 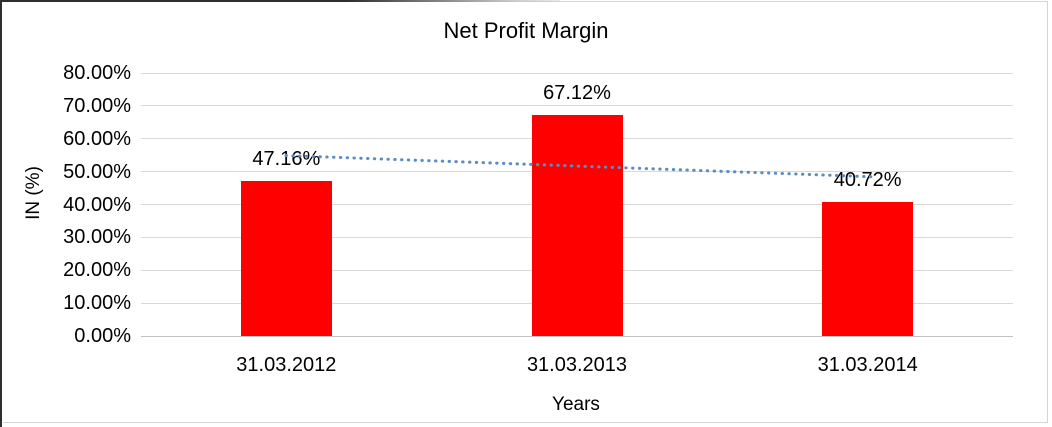 I want to click on y-tick-label: 80.00%, so click(x=97, y=73).